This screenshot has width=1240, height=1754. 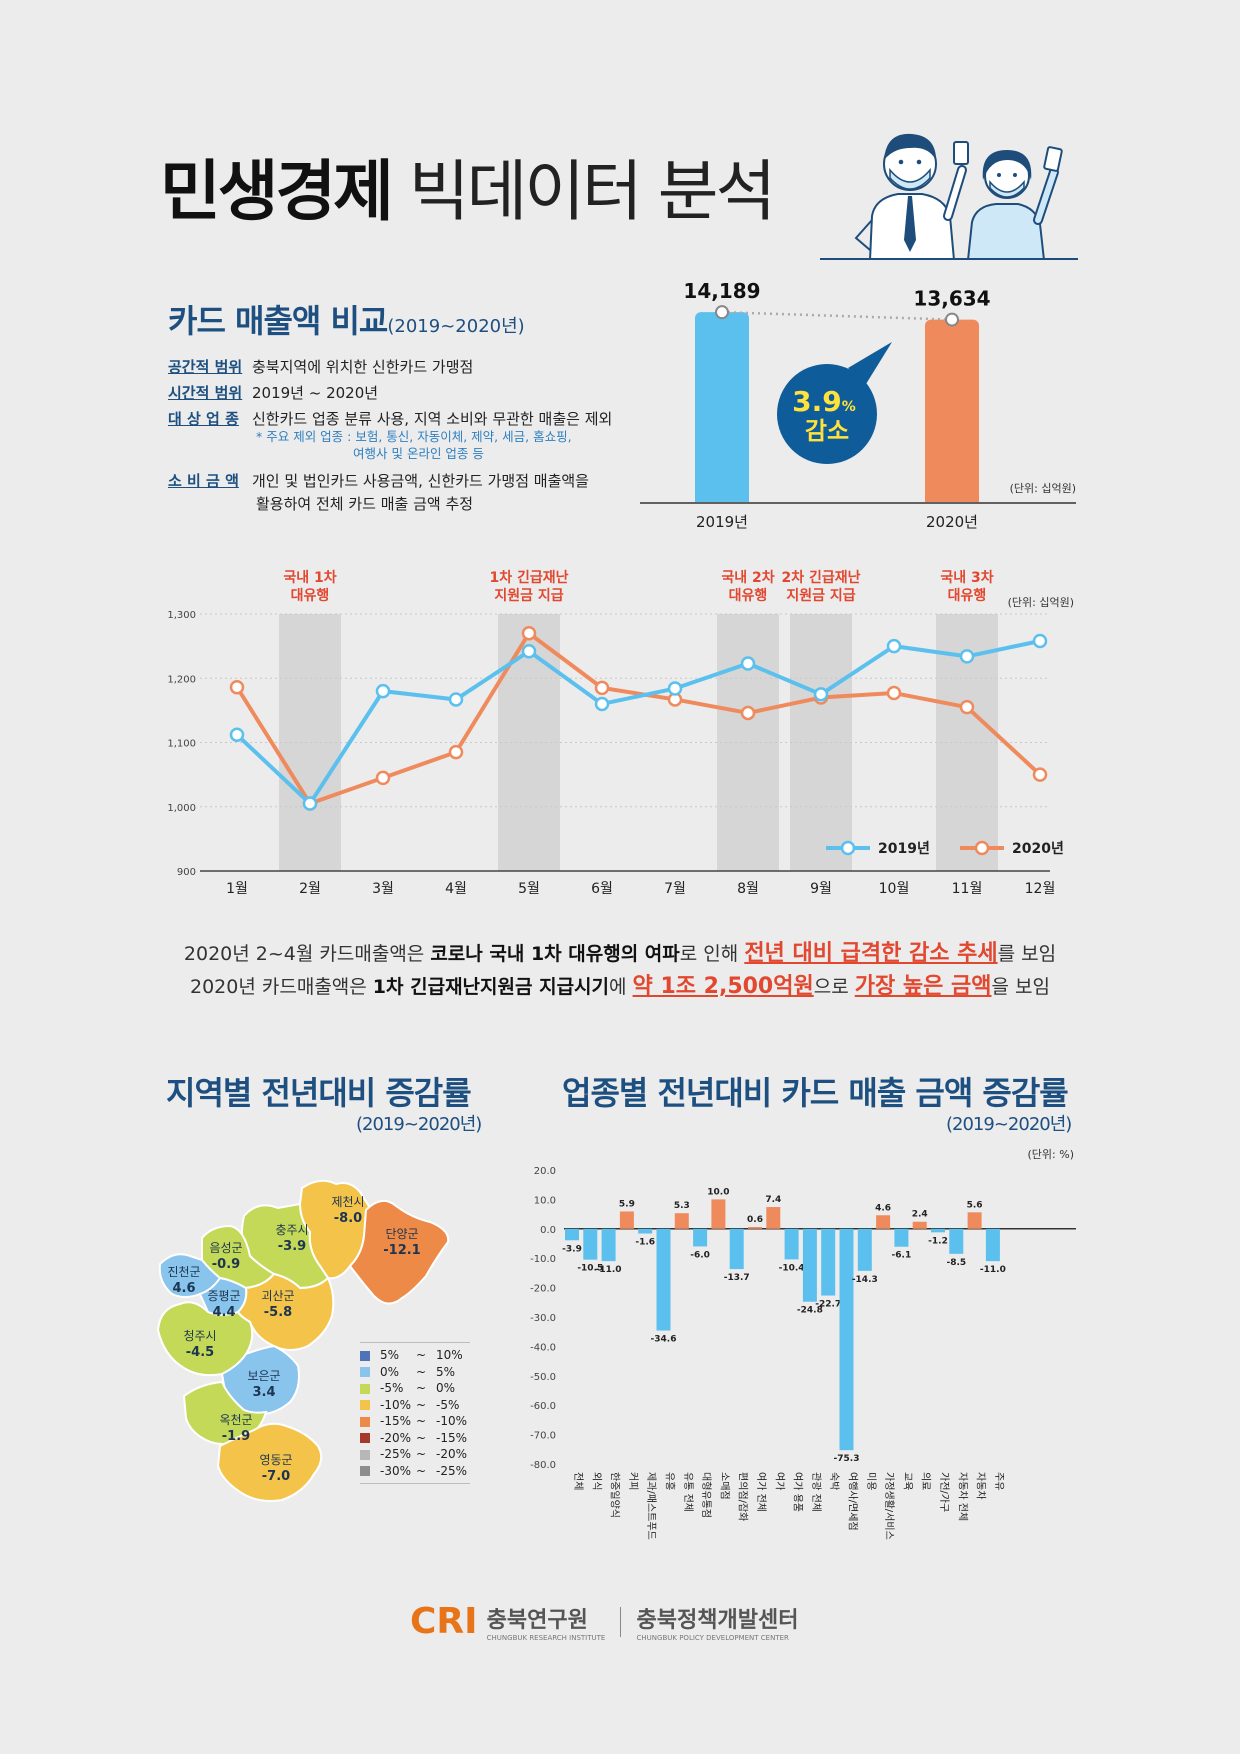 What do you see at coordinates (235, 1419) in the screenshot?
I see `region-label: 옥천군` at bounding box center [235, 1419].